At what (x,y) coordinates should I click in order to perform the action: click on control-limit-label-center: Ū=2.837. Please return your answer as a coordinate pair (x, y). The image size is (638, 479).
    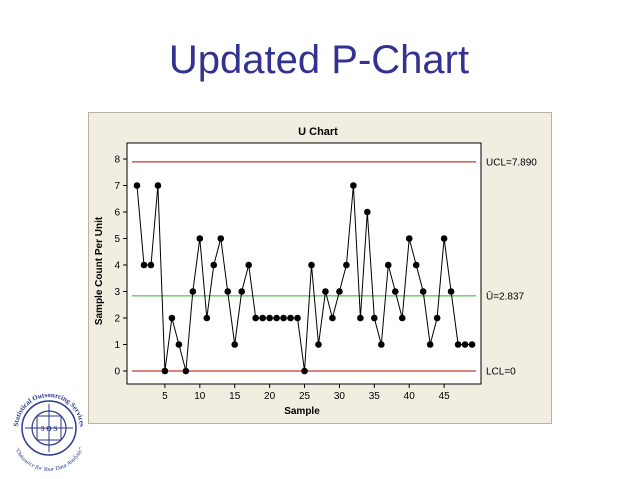
    Looking at the image, I should click on (505, 296).